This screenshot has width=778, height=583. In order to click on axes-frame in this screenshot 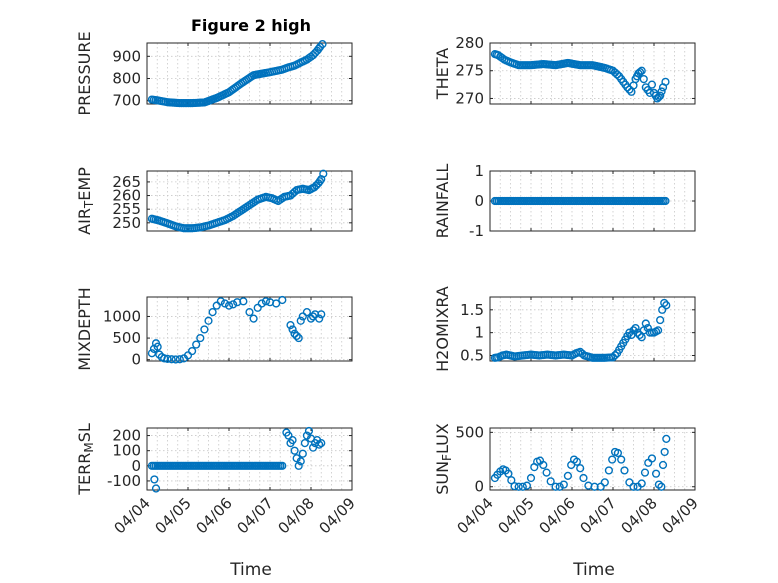, I will do `click(249, 73)`.